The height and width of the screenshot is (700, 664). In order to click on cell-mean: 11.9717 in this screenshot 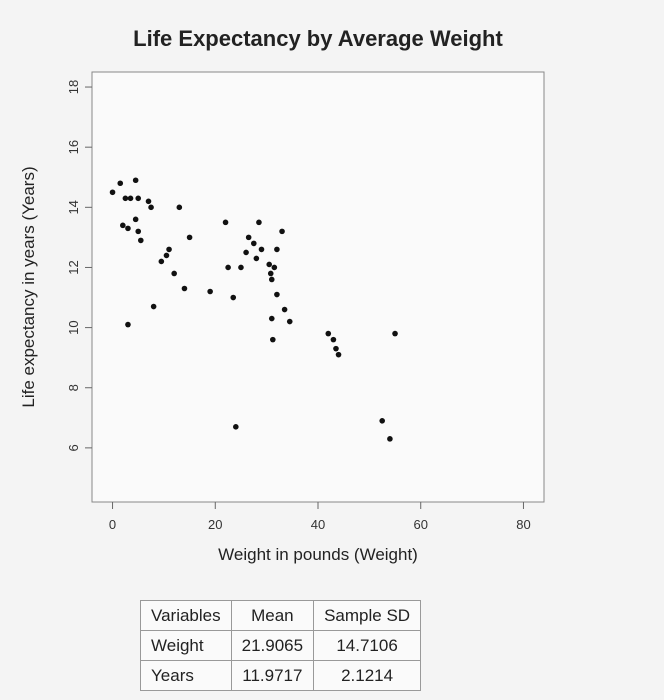, I will do `click(272, 675)`.